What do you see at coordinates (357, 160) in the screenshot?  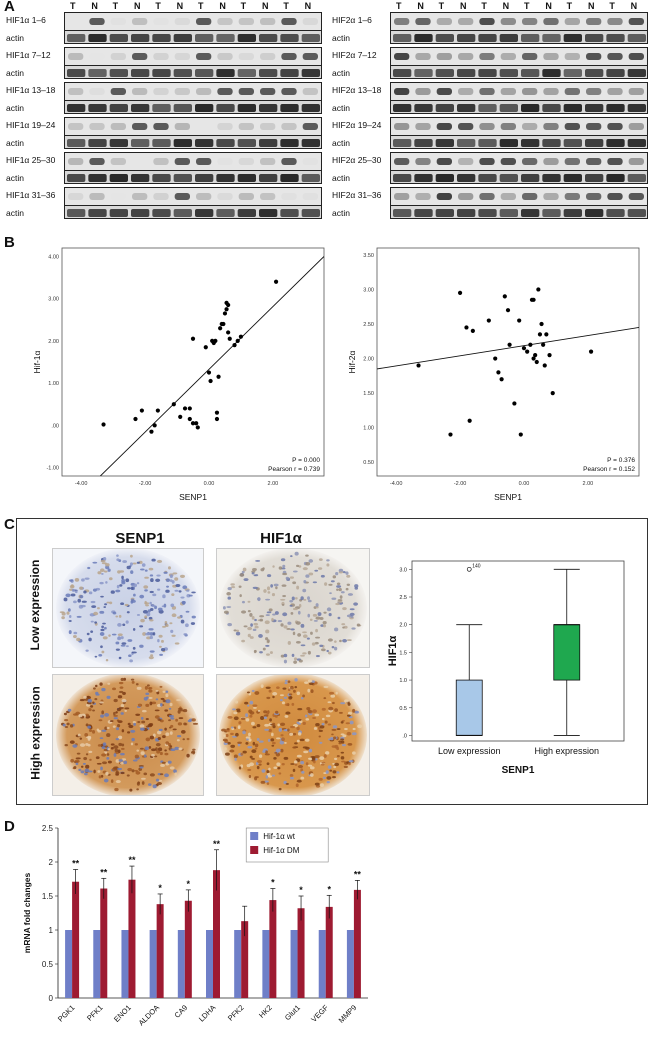 I see `blot-label-r-5: HIF2α 25–30` at bounding box center [357, 160].